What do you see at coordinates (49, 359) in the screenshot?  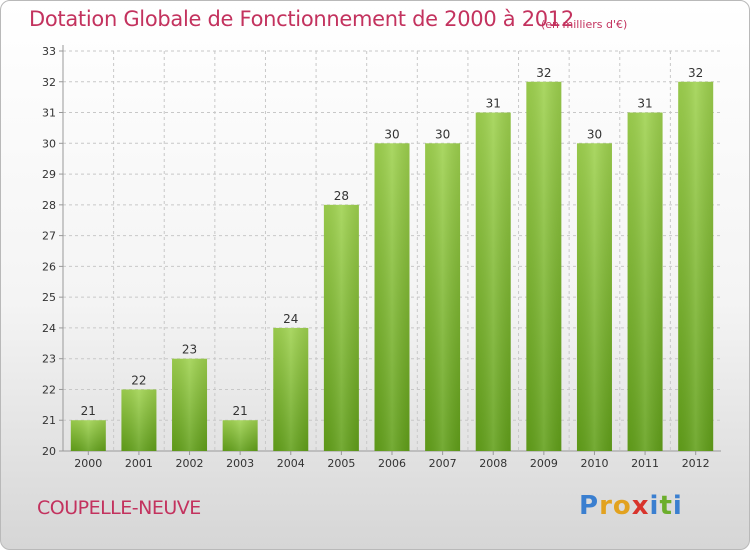 I see `y-tick-label: 23` at bounding box center [49, 359].